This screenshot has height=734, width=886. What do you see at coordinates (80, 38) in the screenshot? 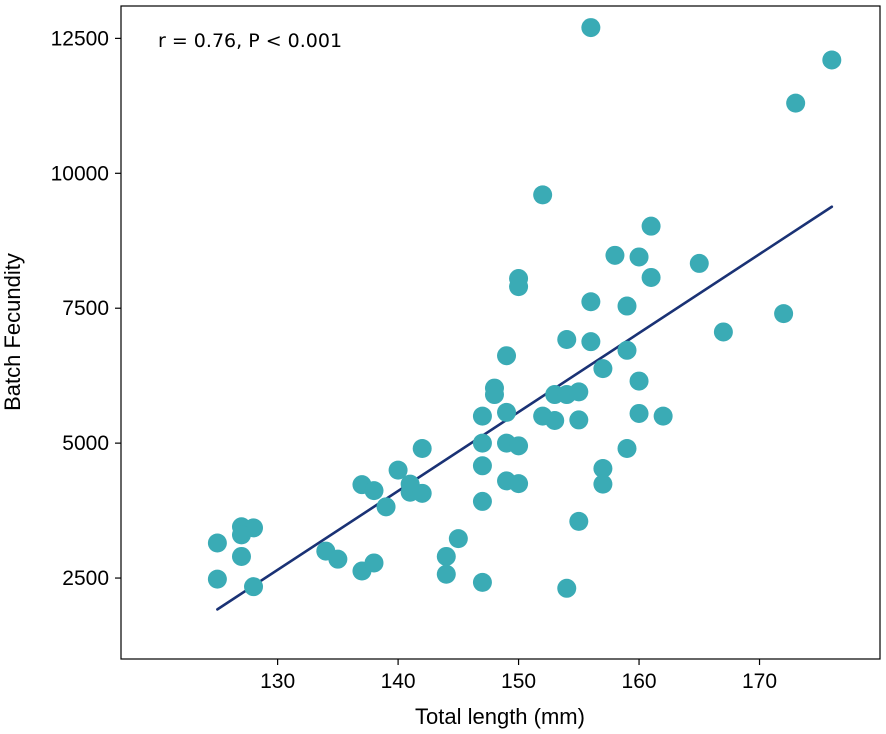
I see `y-tick-label: 12500` at bounding box center [80, 38].